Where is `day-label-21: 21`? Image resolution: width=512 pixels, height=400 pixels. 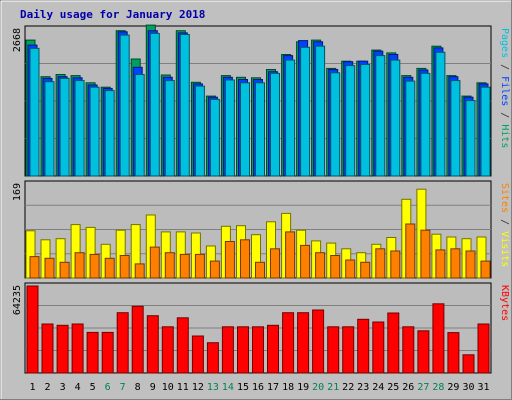
day-label-21: 21 is located at coordinates (333, 387).